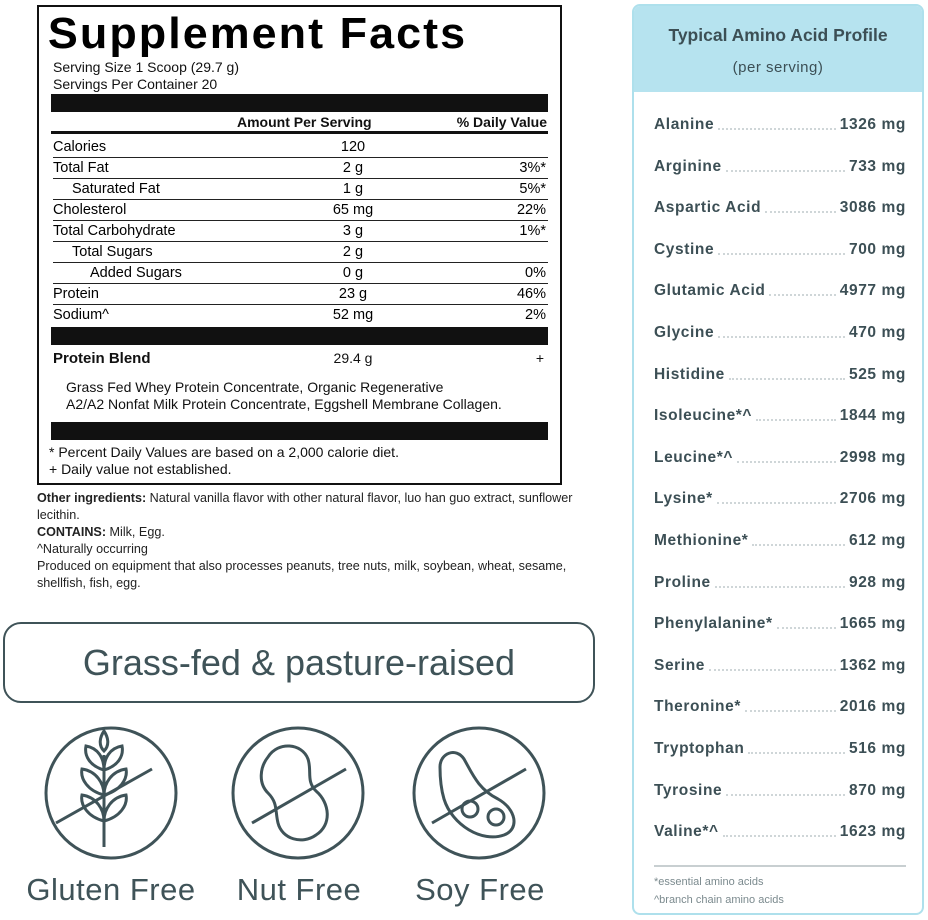  Describe the element at coordinates (719, 900) in the screenshot. I see `amino-footnote: ^branch chain amino acids` at that location.